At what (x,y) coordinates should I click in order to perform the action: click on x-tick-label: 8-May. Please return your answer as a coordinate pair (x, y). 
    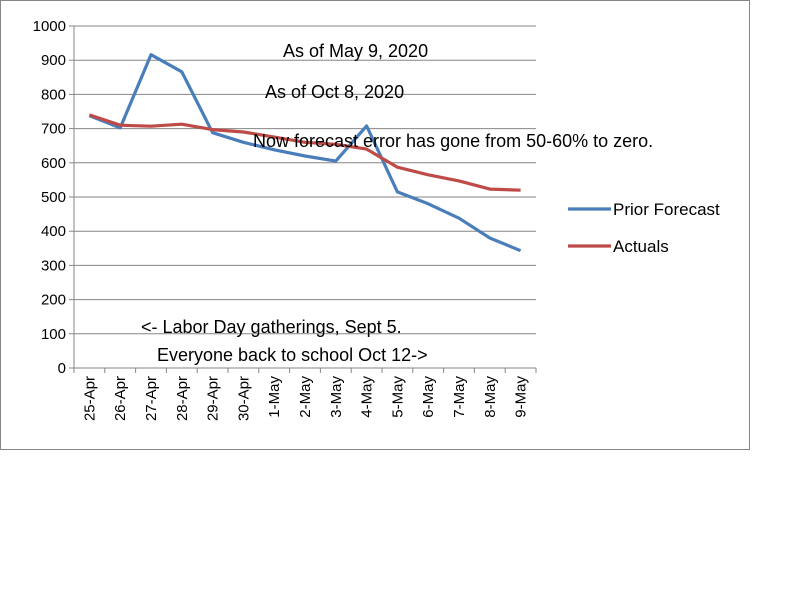
    Looking at the image, I should click on (490, 397).